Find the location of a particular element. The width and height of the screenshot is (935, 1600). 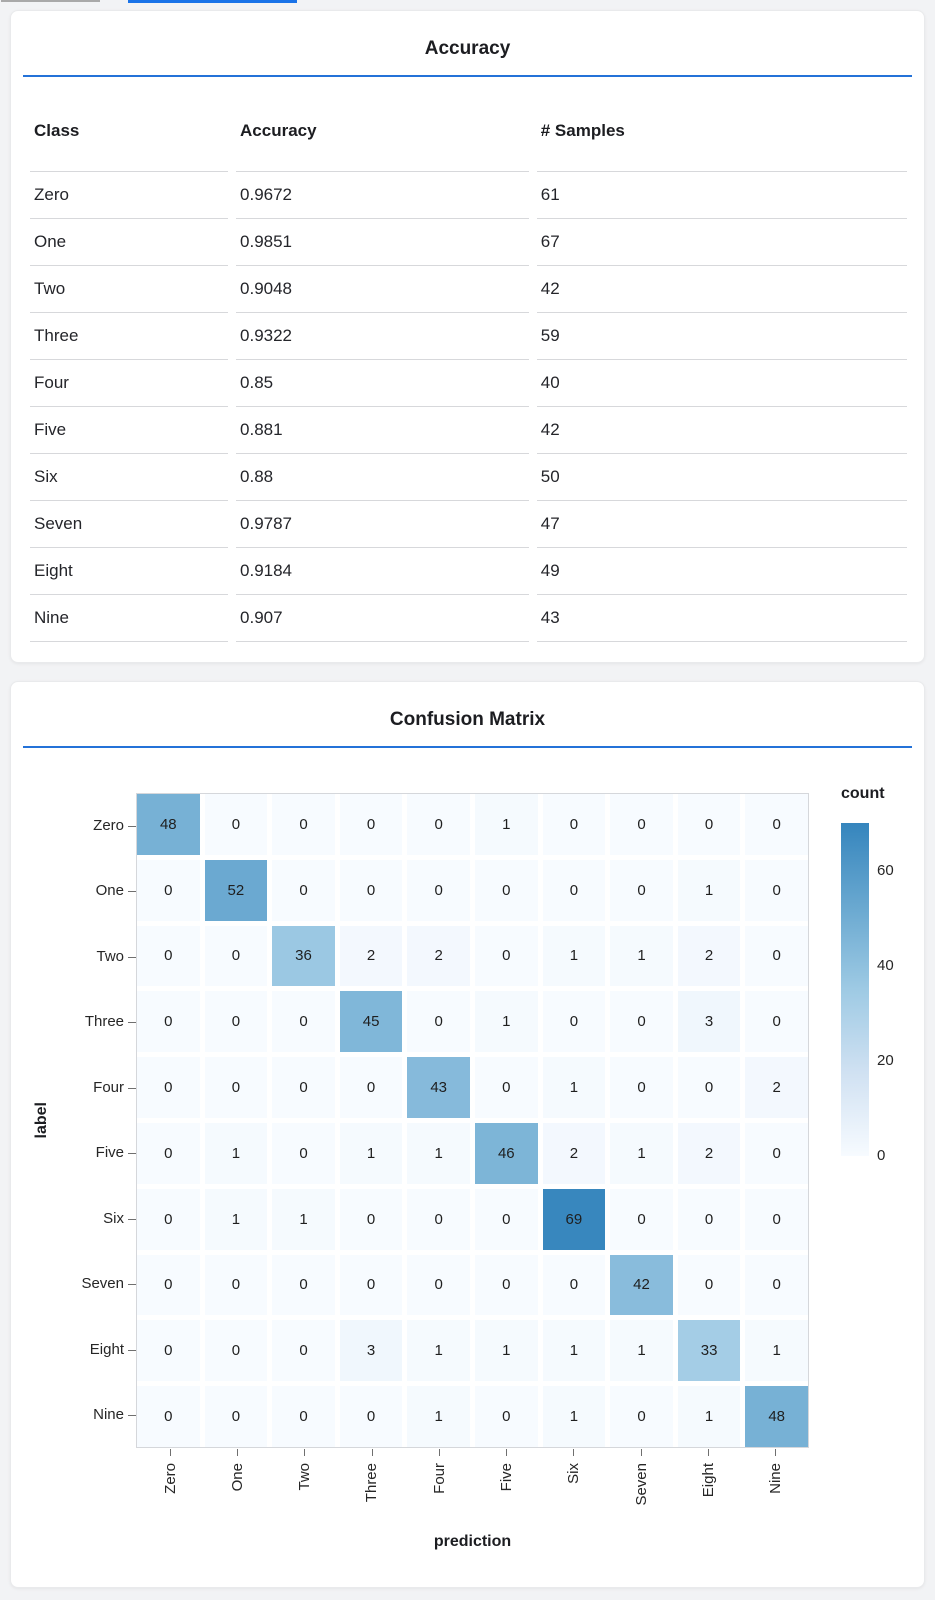

heatmap-cell: 43 is located at coordinates (438, 1087).